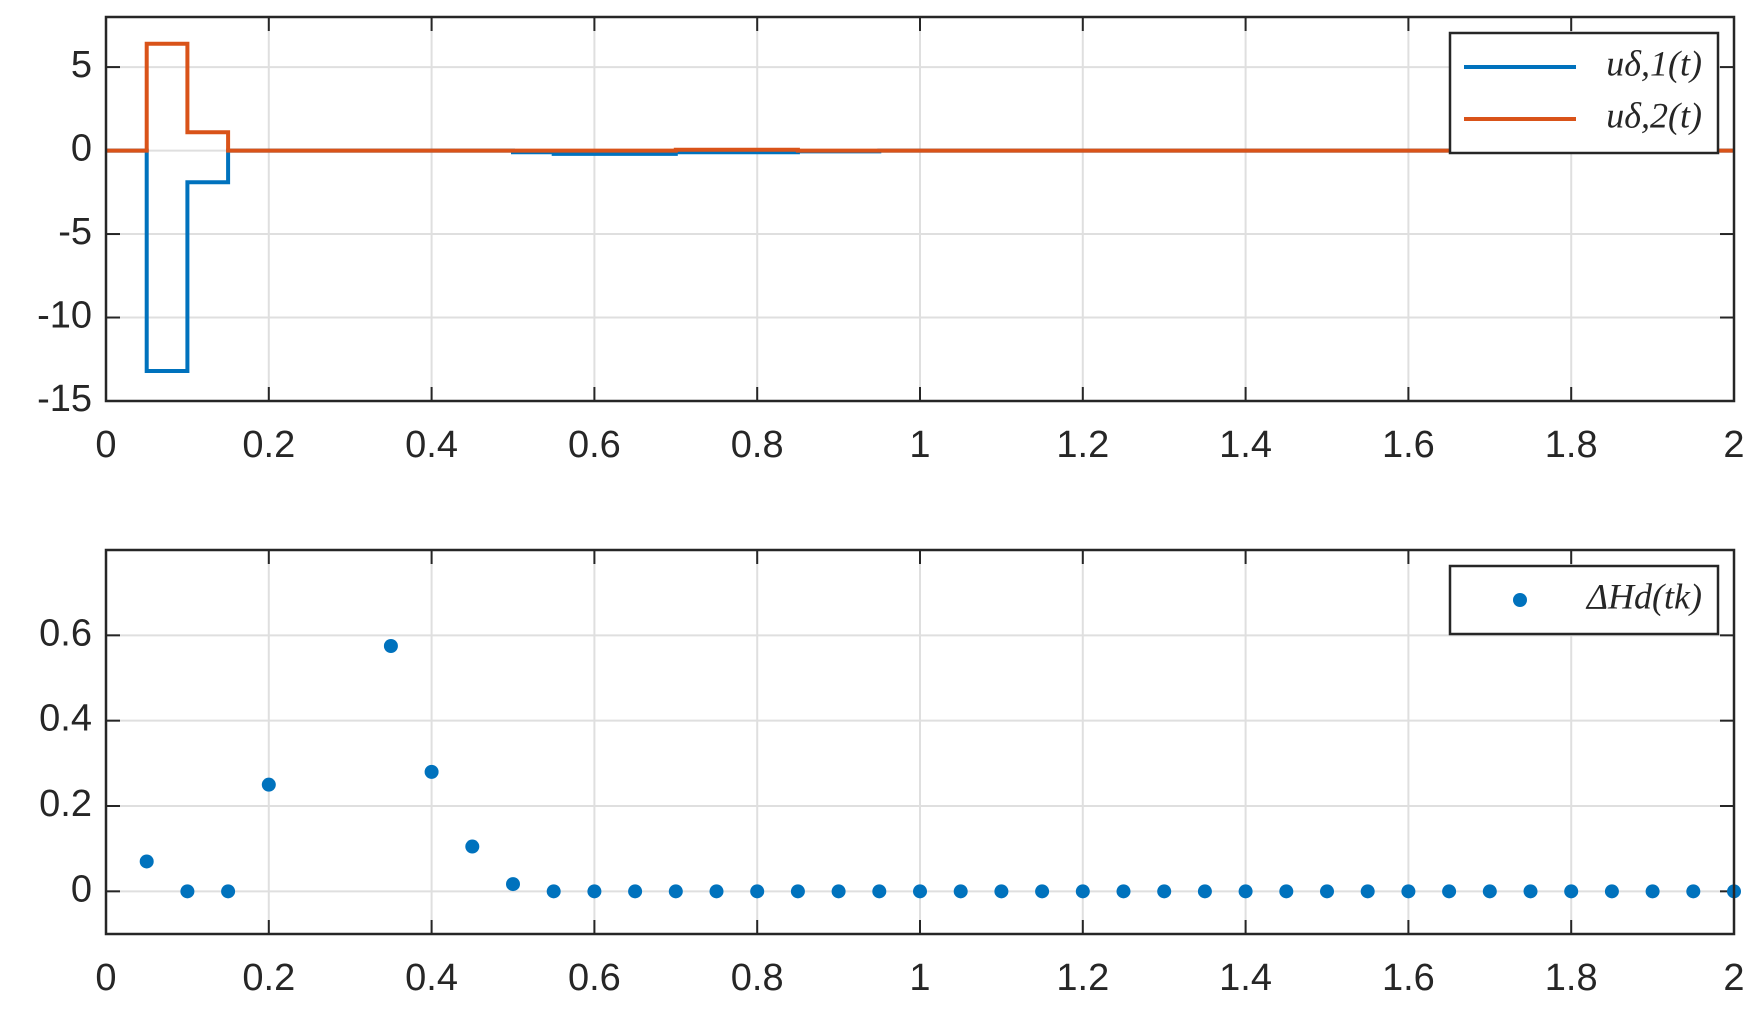 The image size is (1758, 1017). Describe the element at coordinates (64, 399) in the screenshot. I see `y-tick-label: -15` at that location.